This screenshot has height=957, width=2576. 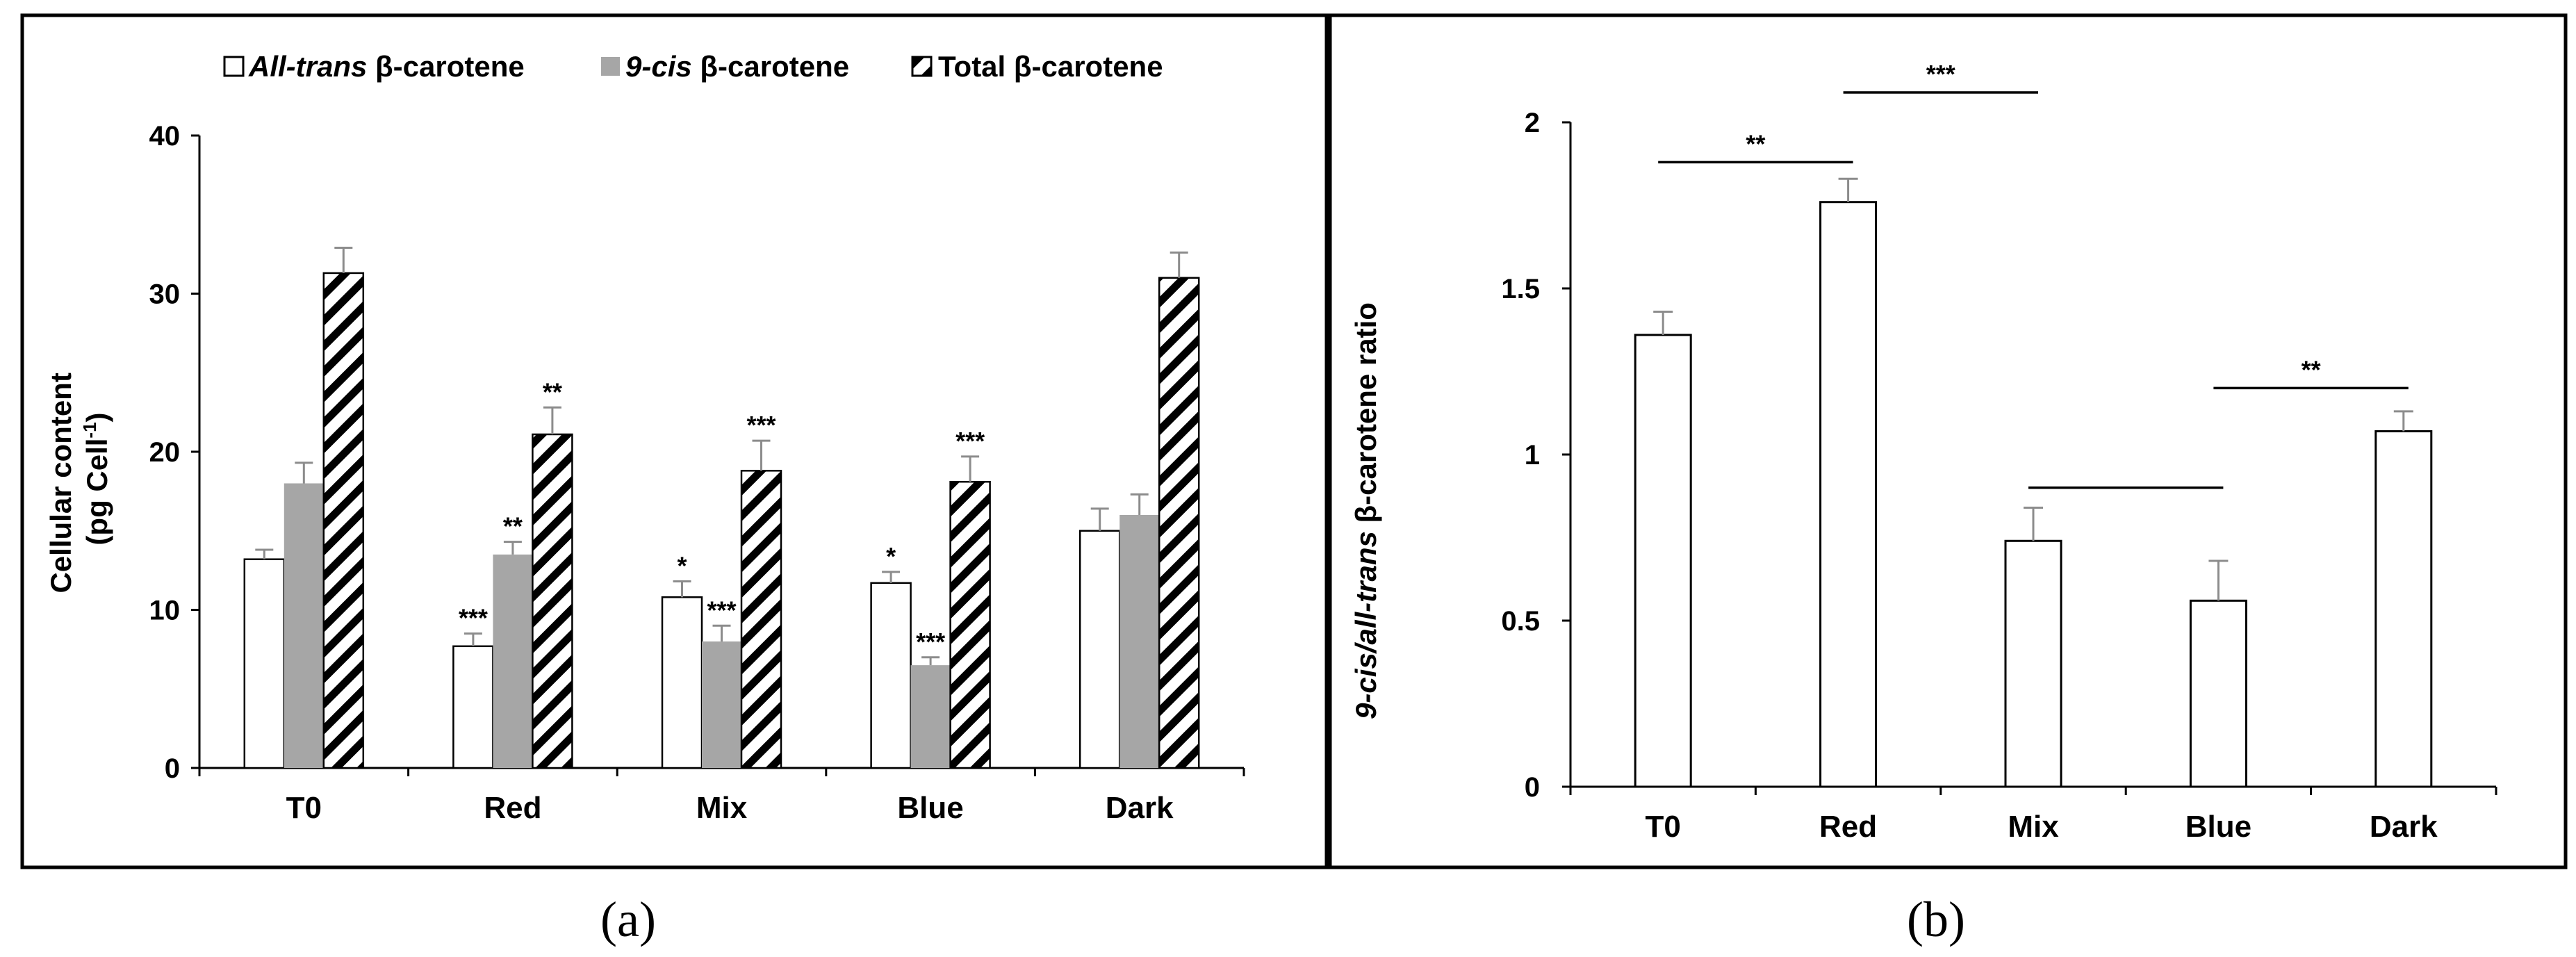 What do you see at coordinates (1532, 788) in the screenshot?
I see `y-tick-label-b-0: 0` at bounding box center [1532, 788].